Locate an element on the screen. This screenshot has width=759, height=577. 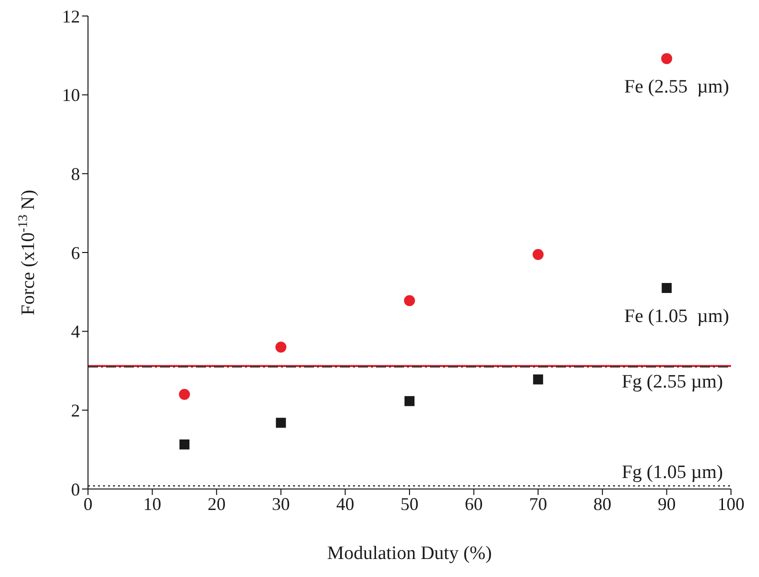
x-tick-label: 30 is located at coordinates (281, 504).